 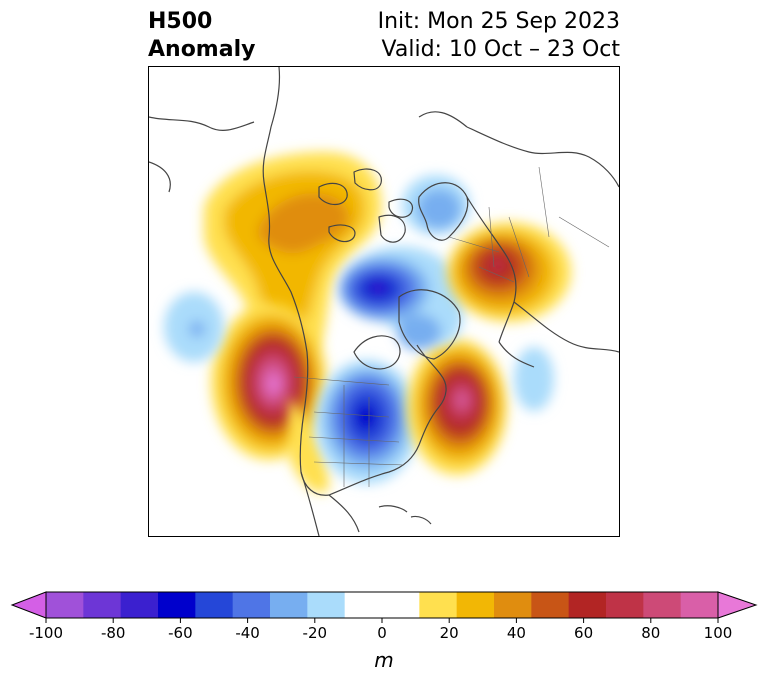 I want to click on colorbar-tick-label: -80, so click(x=113, y=633).